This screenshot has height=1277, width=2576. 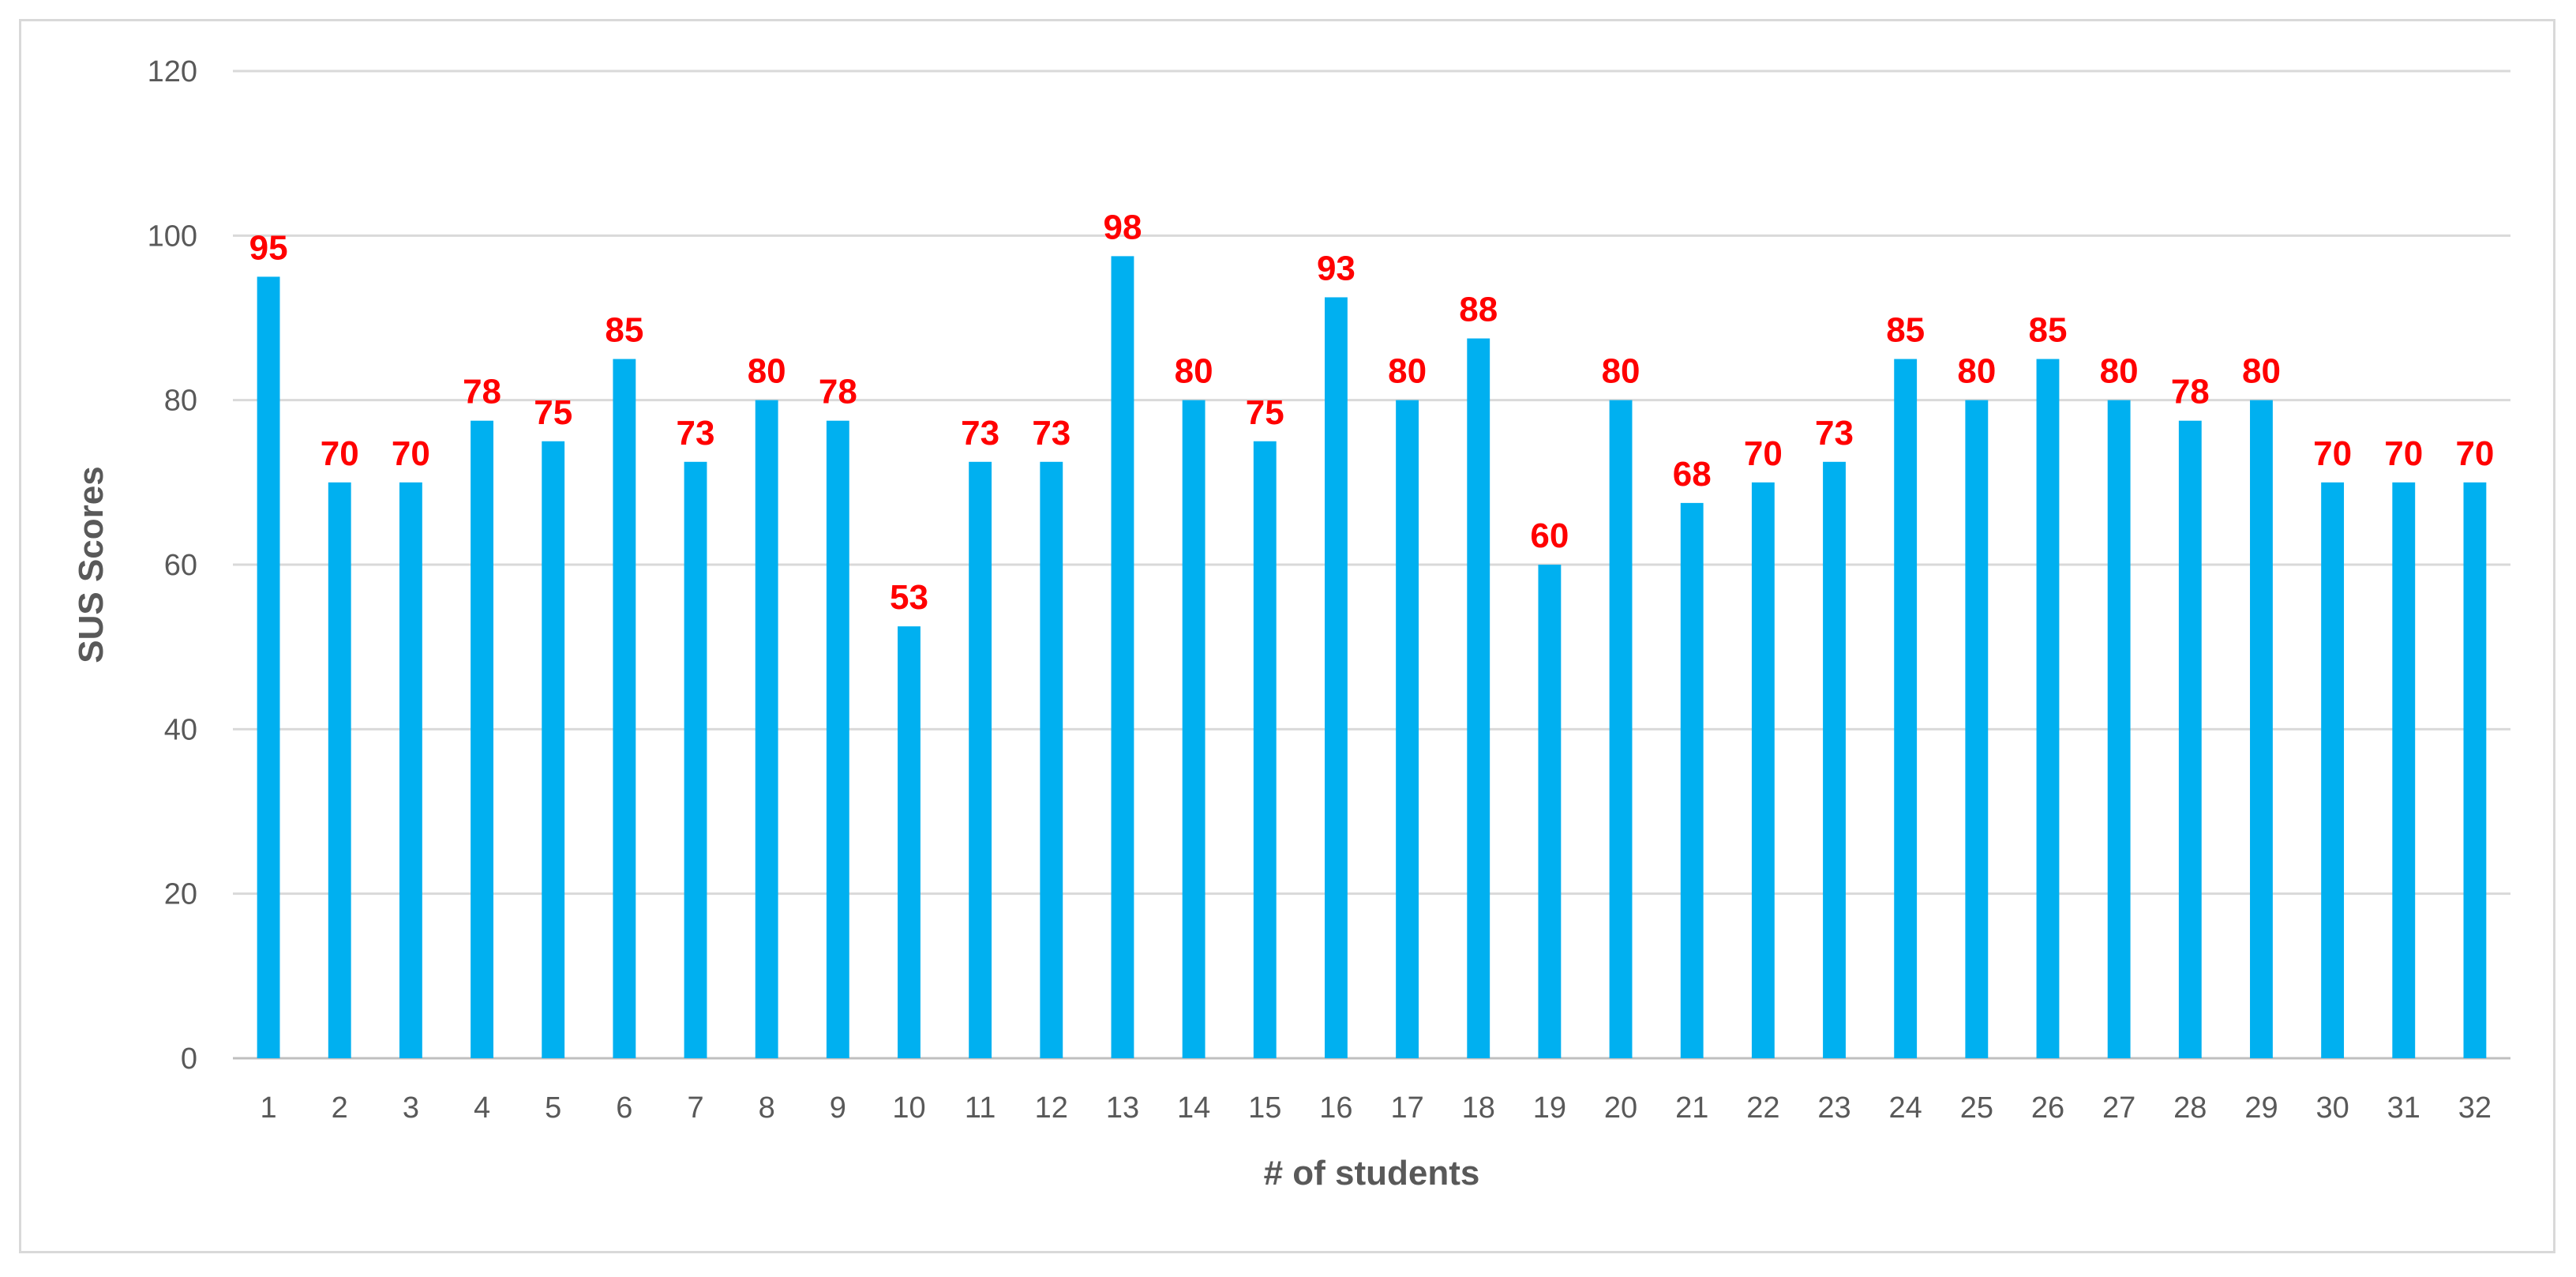 What do you see at coordinates (695, 1108) in the screenshot?
I see `x-tick-label: 7` at bounding box center [695, 1108].